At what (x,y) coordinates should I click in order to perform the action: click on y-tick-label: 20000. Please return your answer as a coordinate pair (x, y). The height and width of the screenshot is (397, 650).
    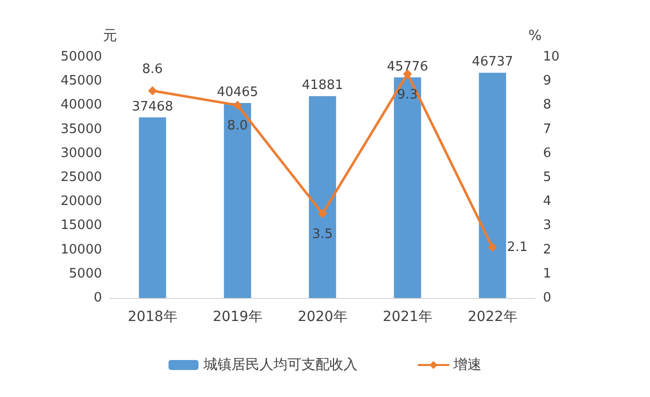
    Looking at the image, I should click on (81, 202).